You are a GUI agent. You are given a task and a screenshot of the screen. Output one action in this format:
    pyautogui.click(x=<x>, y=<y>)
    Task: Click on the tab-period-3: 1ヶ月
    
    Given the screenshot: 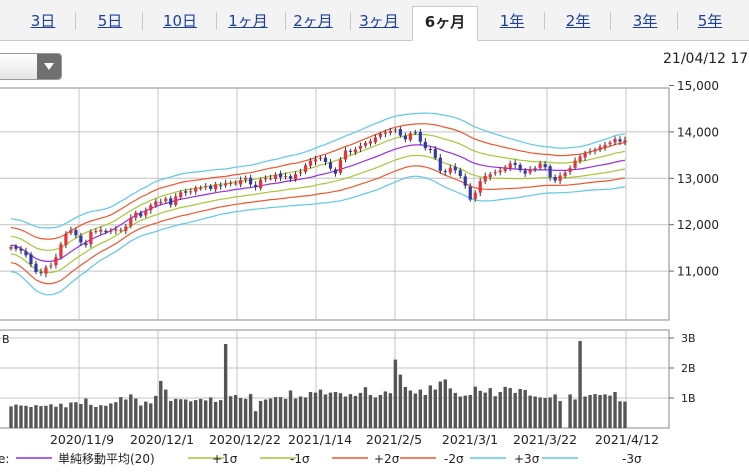 What is the action you would take?
    pyautogui.click(x=248, y=21)
    